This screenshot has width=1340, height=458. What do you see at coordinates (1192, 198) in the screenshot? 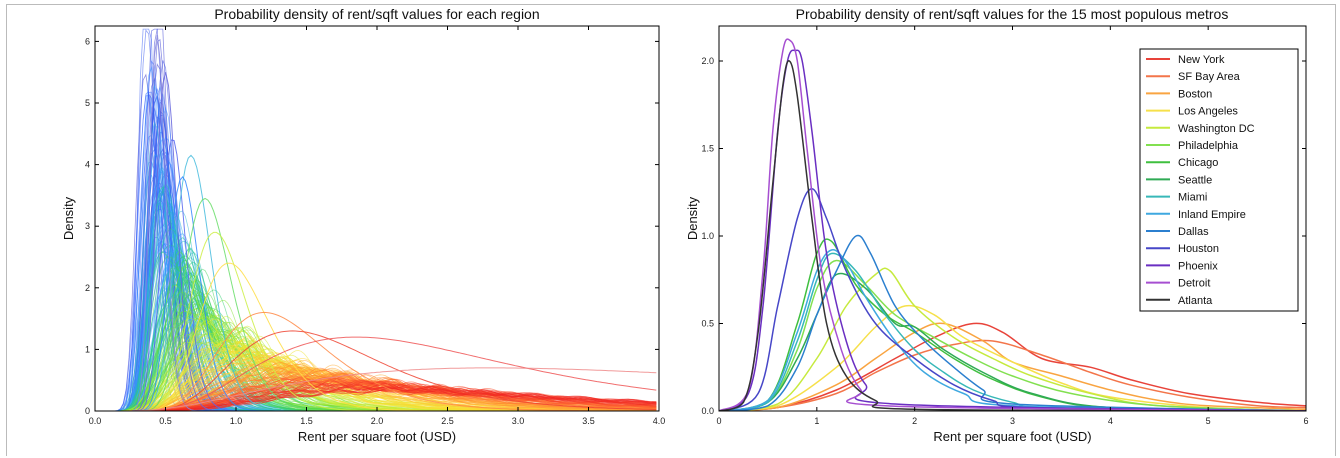
I see `legend-miami-label: Miami` at bounding box center [1192, 198].